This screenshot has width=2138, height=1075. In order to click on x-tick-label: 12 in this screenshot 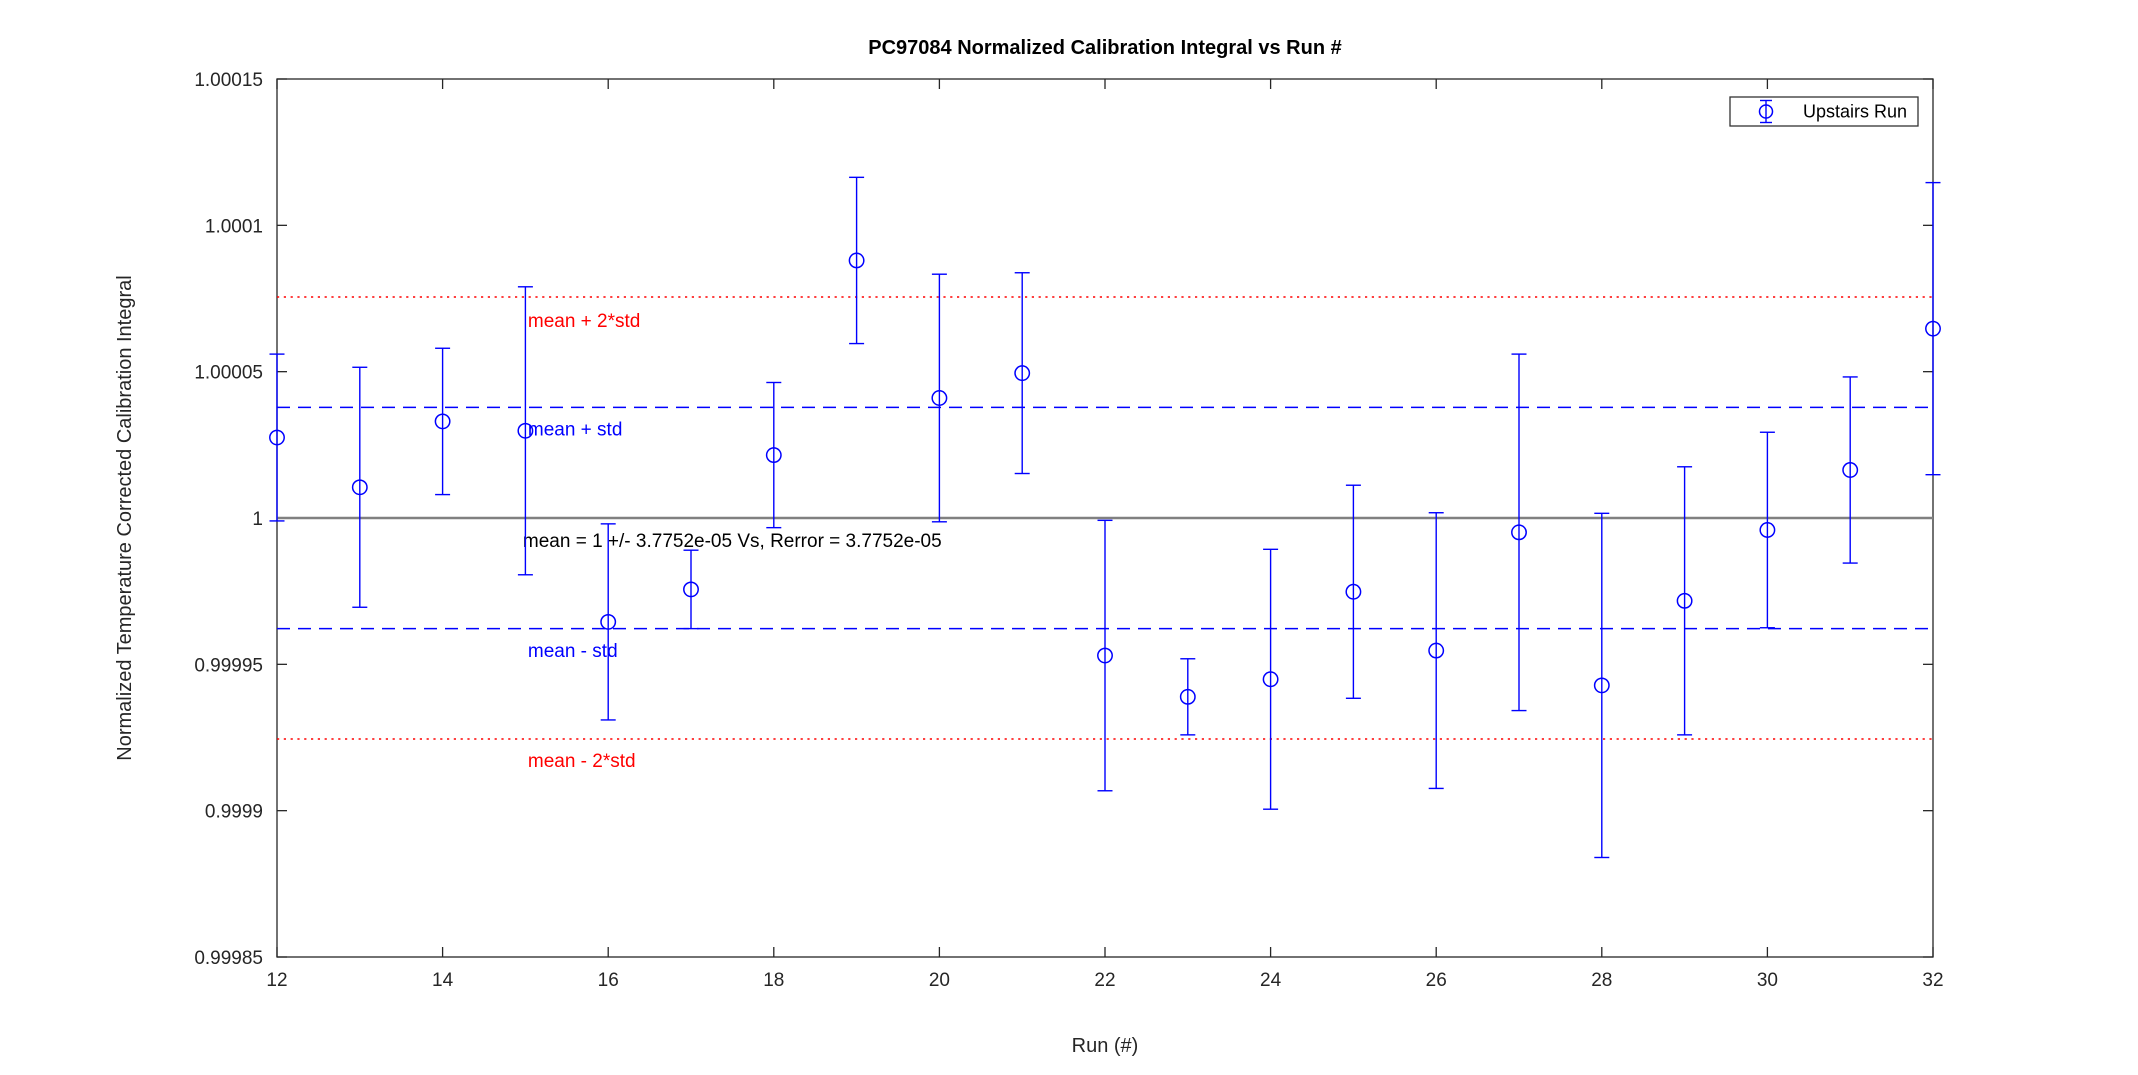, I will do `click(276, 980)`.